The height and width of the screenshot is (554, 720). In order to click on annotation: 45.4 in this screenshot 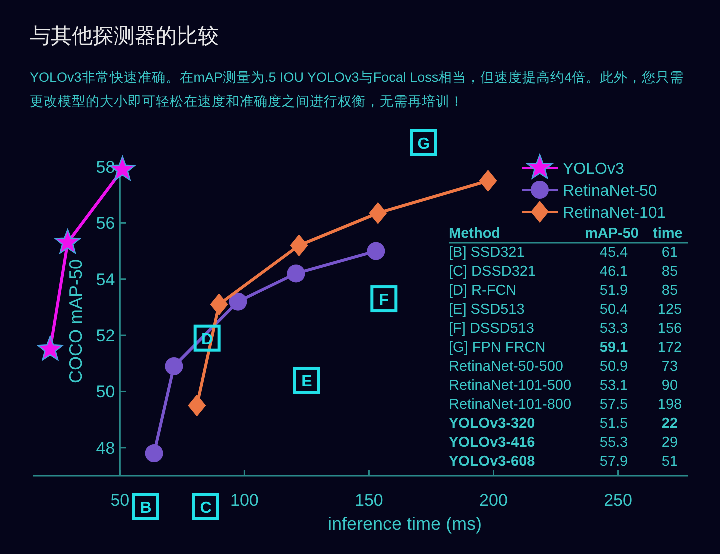, I will do `click(614, 253)`.